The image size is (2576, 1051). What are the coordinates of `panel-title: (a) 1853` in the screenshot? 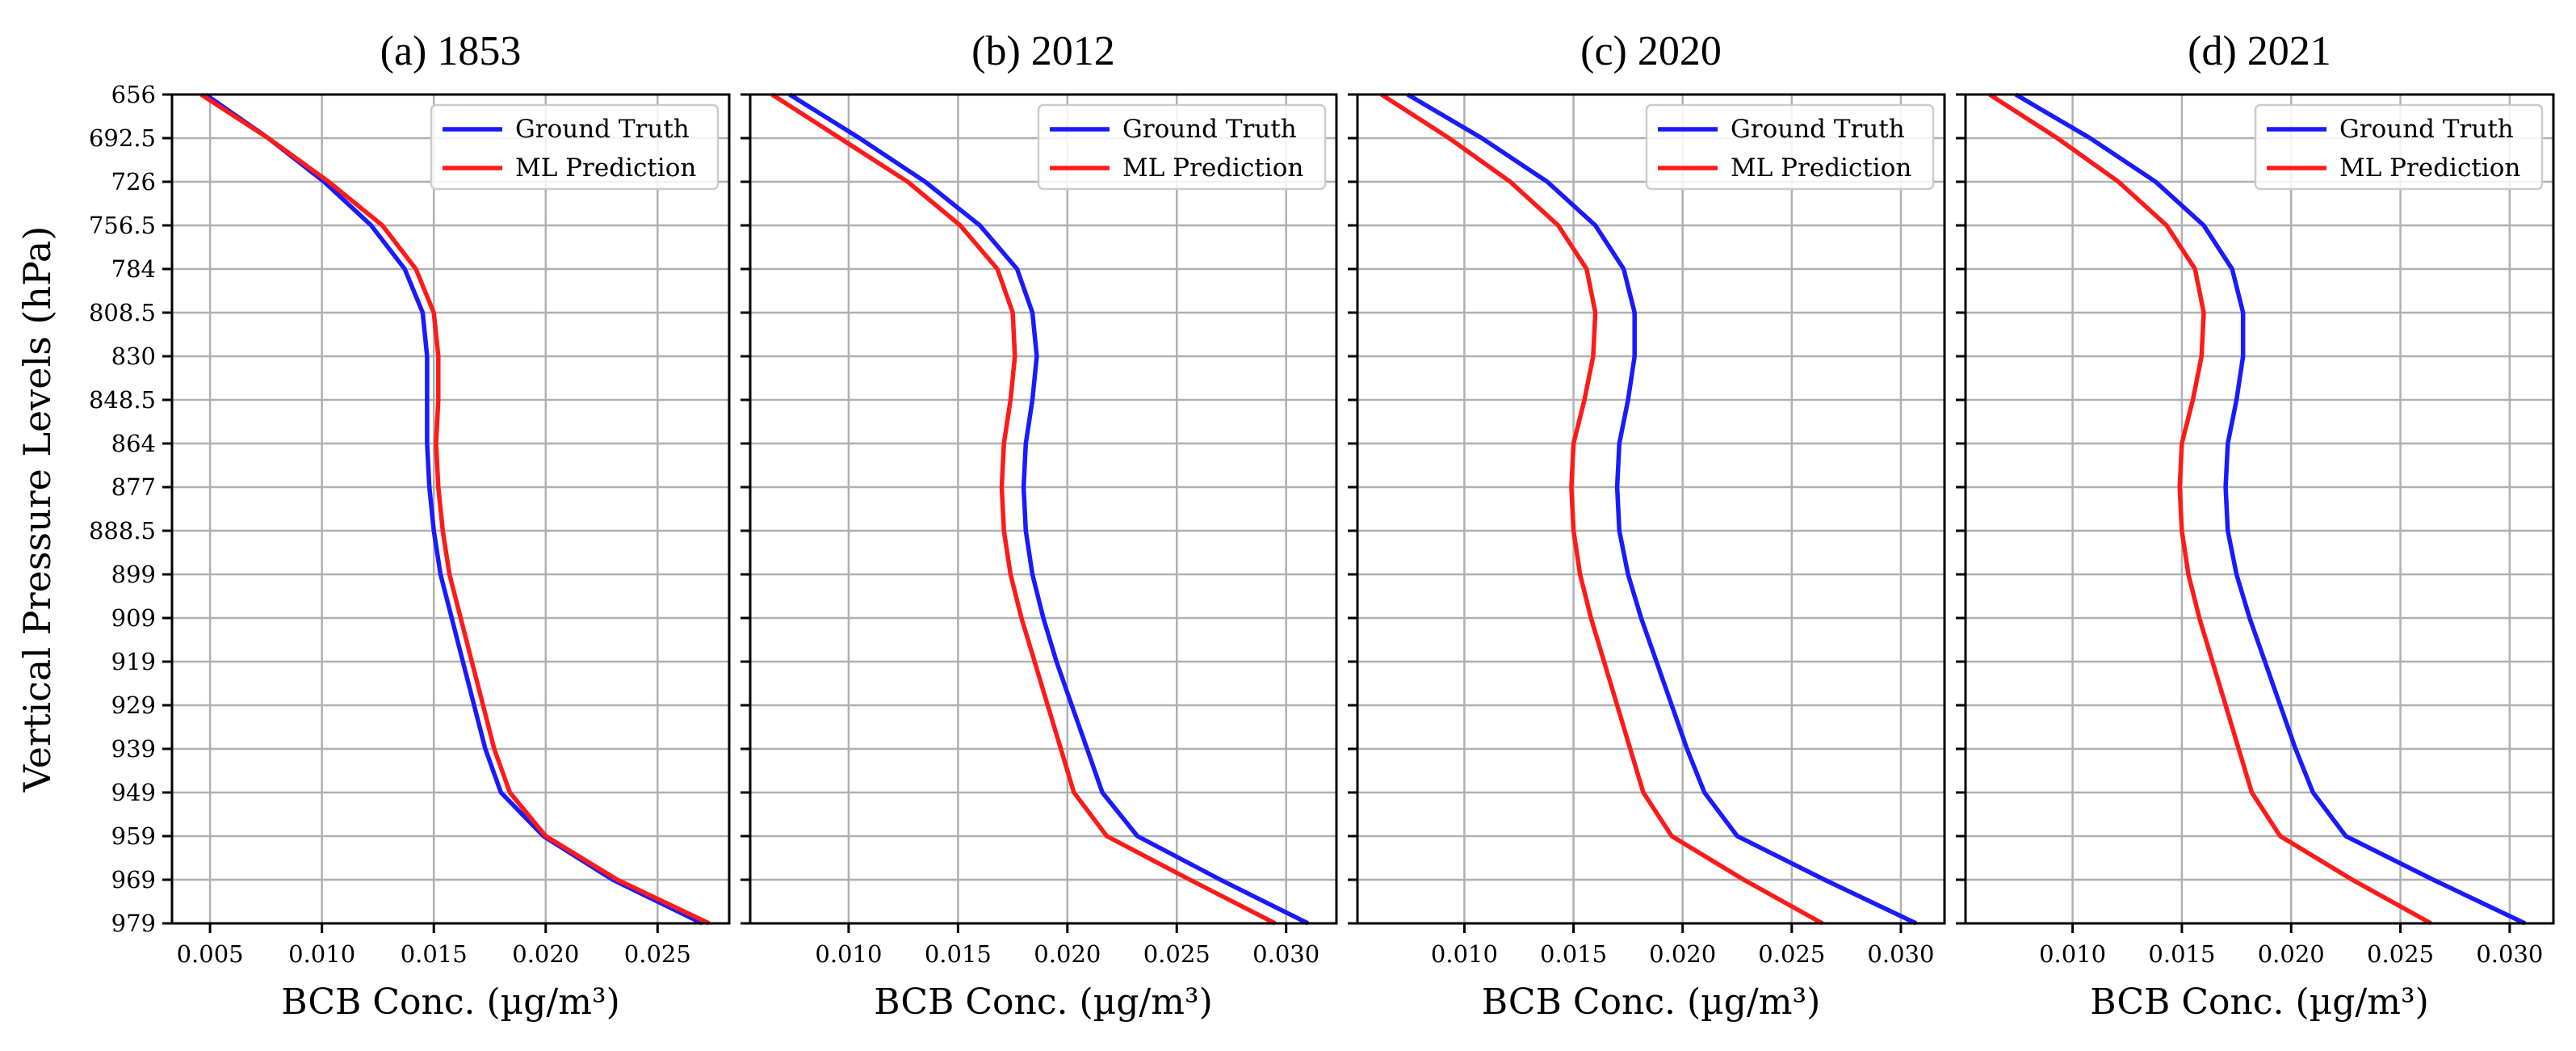 It's located at (451, 51).